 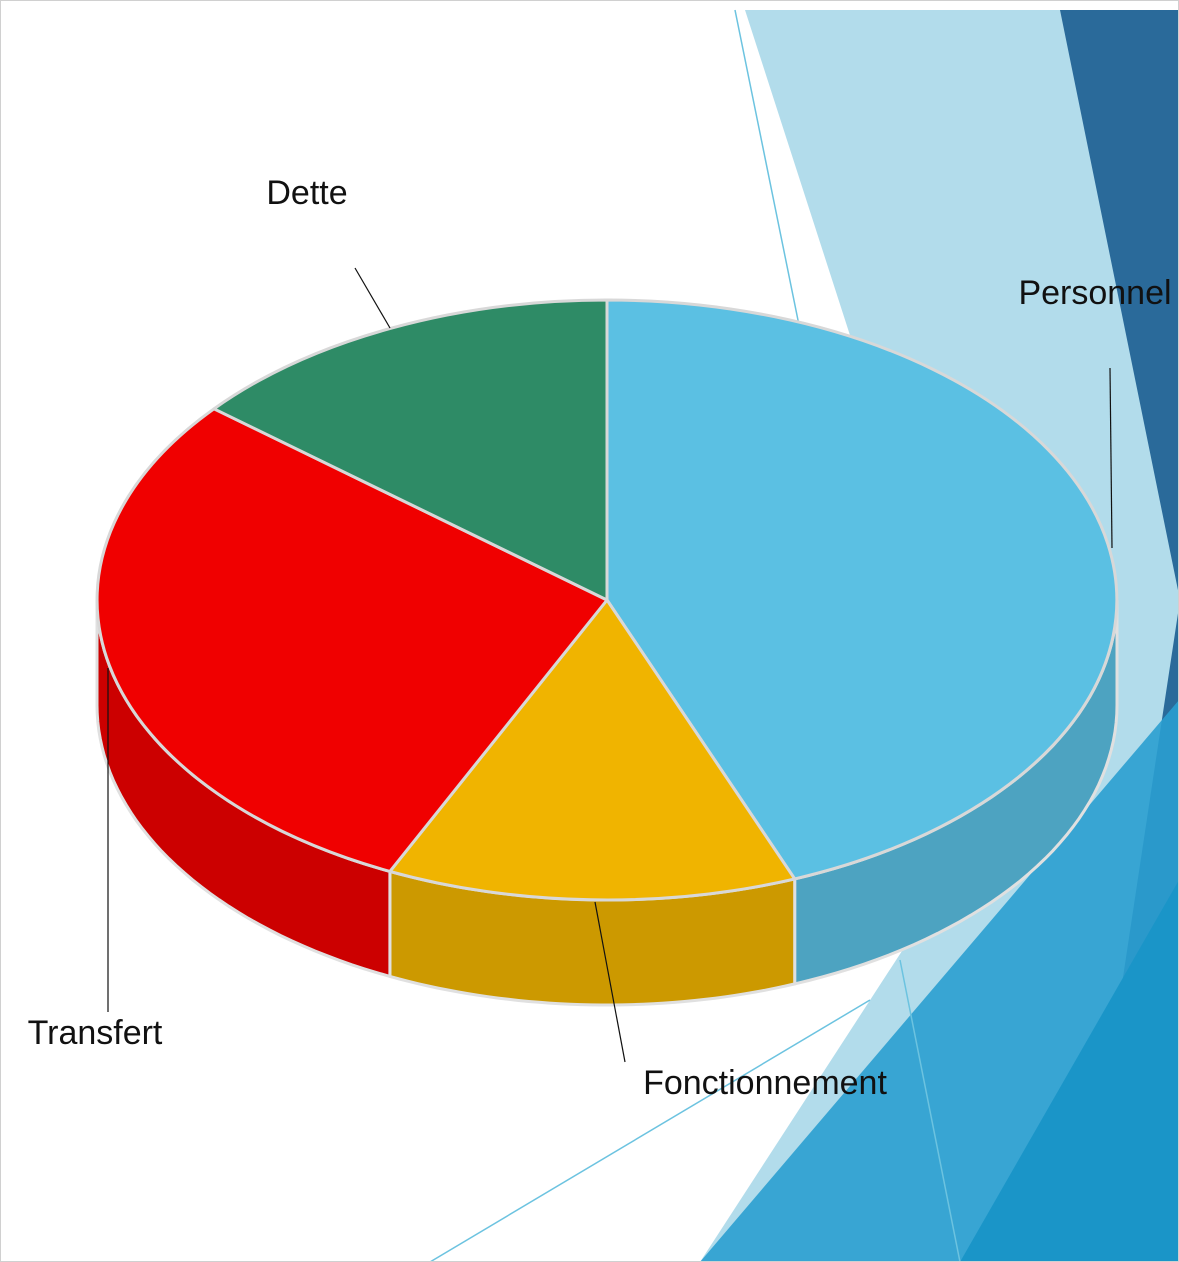 What do you see at coordinates (306, 193) in the screenshot?
I see `slice-label: Dette` at bounding box center [306, 193].